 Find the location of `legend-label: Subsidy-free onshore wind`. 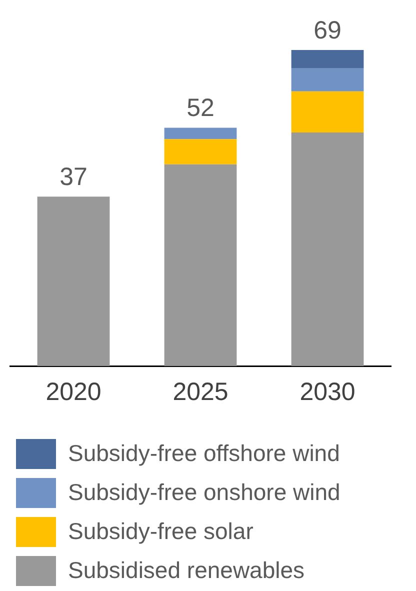

legend-label: Subsidy-free onshore wind is located at coordinates (204, 492).